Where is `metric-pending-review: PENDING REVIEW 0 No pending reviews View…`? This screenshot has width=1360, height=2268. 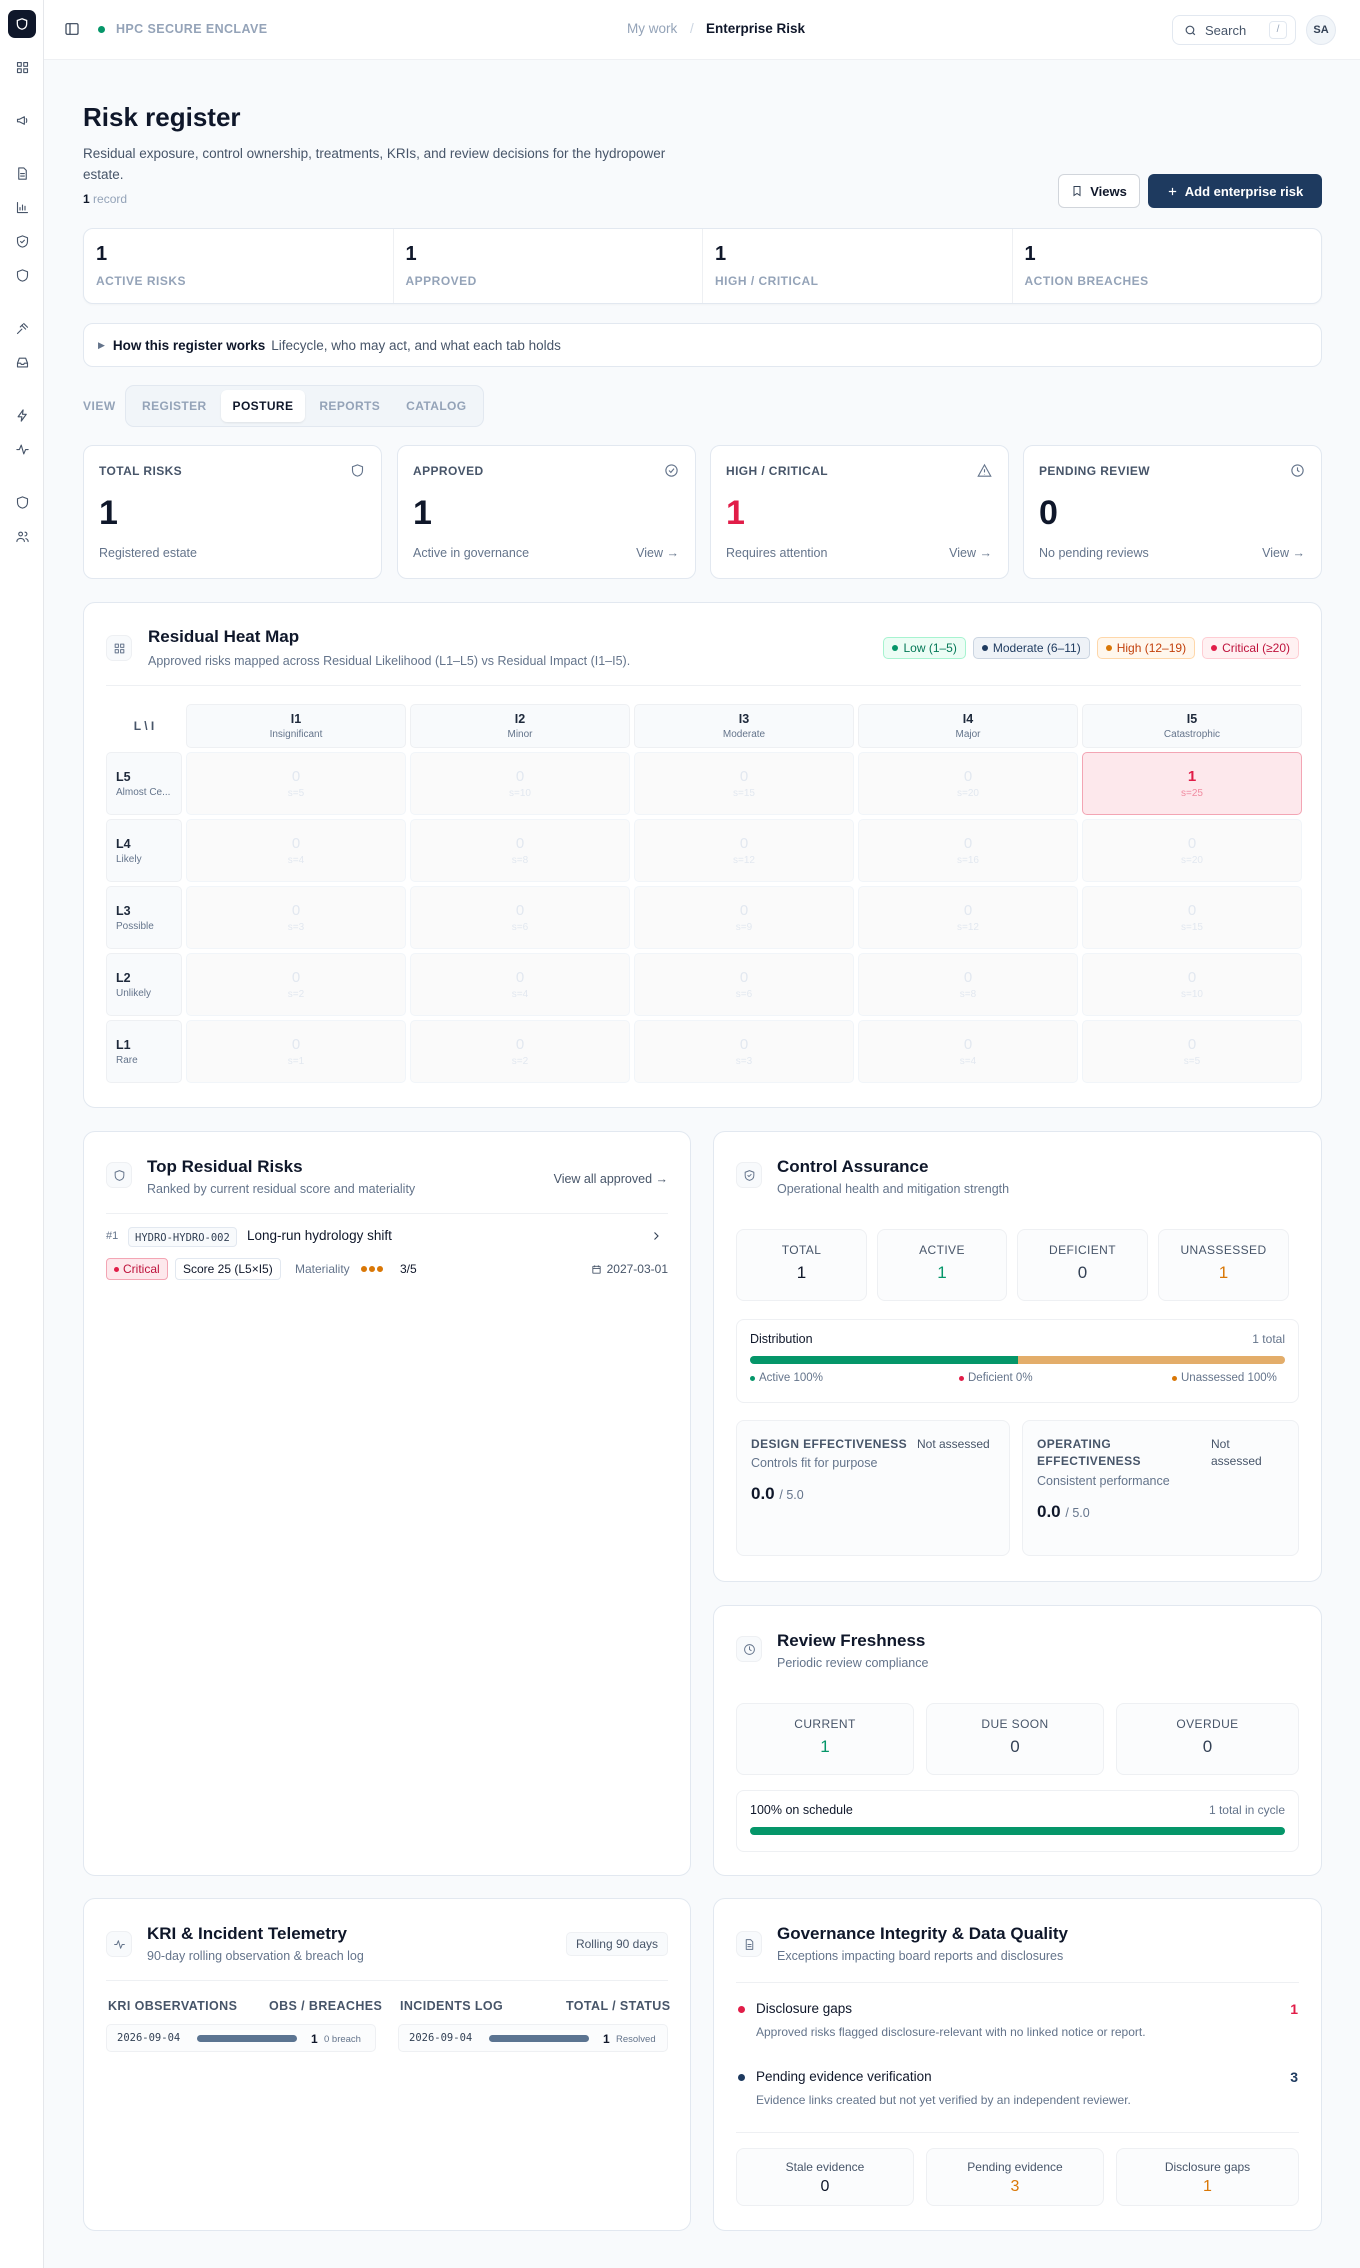 metric-pending-review: PENDING REVIEW 0 No pending reviews View… is located at coordinates (1172, 512).